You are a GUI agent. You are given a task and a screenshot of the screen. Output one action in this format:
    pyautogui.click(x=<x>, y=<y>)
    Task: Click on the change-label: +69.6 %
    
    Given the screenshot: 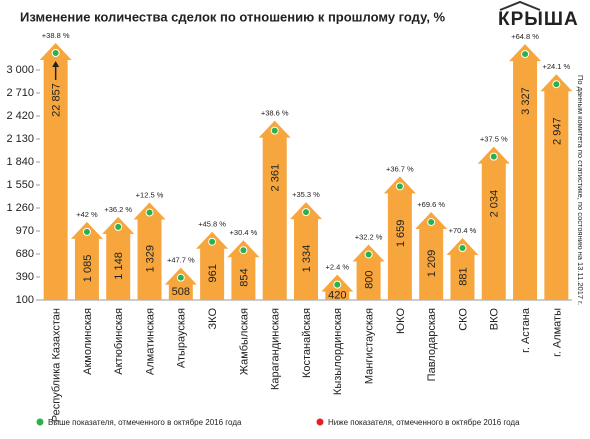 What is the action you would take?
    pyautogui.click(x=431, y=204)
    